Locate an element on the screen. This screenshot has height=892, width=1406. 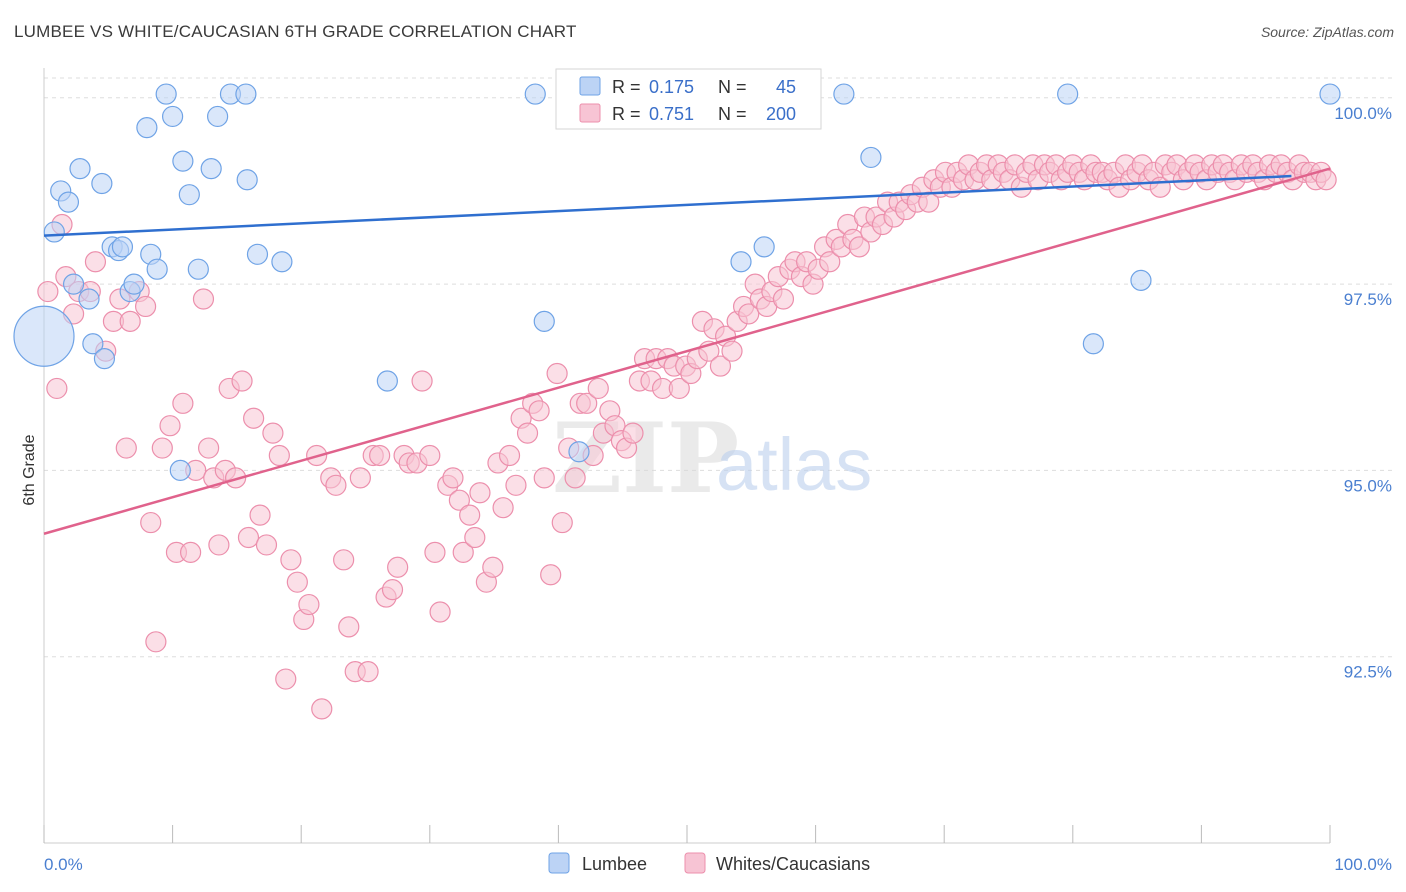
watermark-atlas: atlas is located at coordinates (794, 464).